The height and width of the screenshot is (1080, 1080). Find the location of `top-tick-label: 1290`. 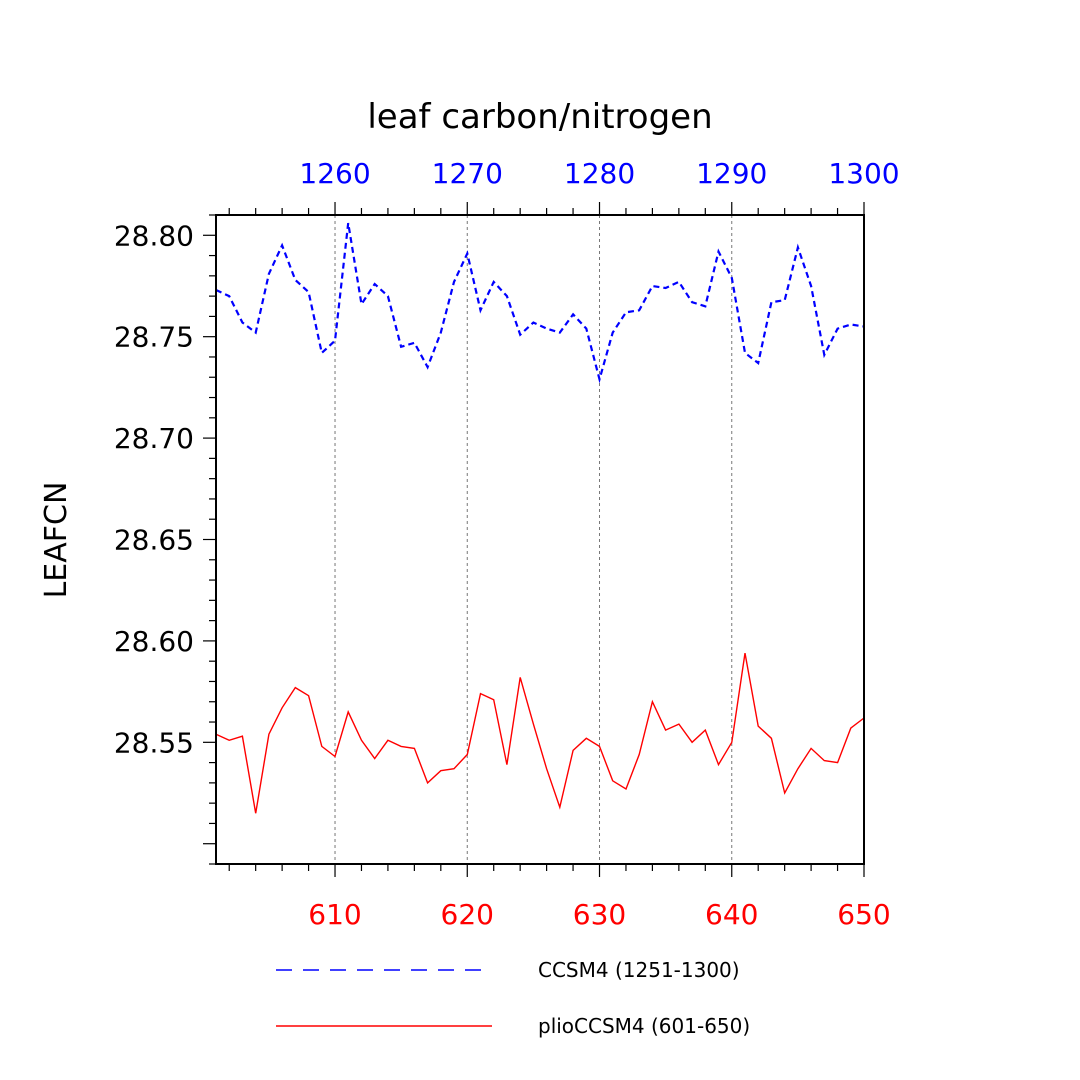

top-tick-label: 1290 is located at coordinates (731, 173).